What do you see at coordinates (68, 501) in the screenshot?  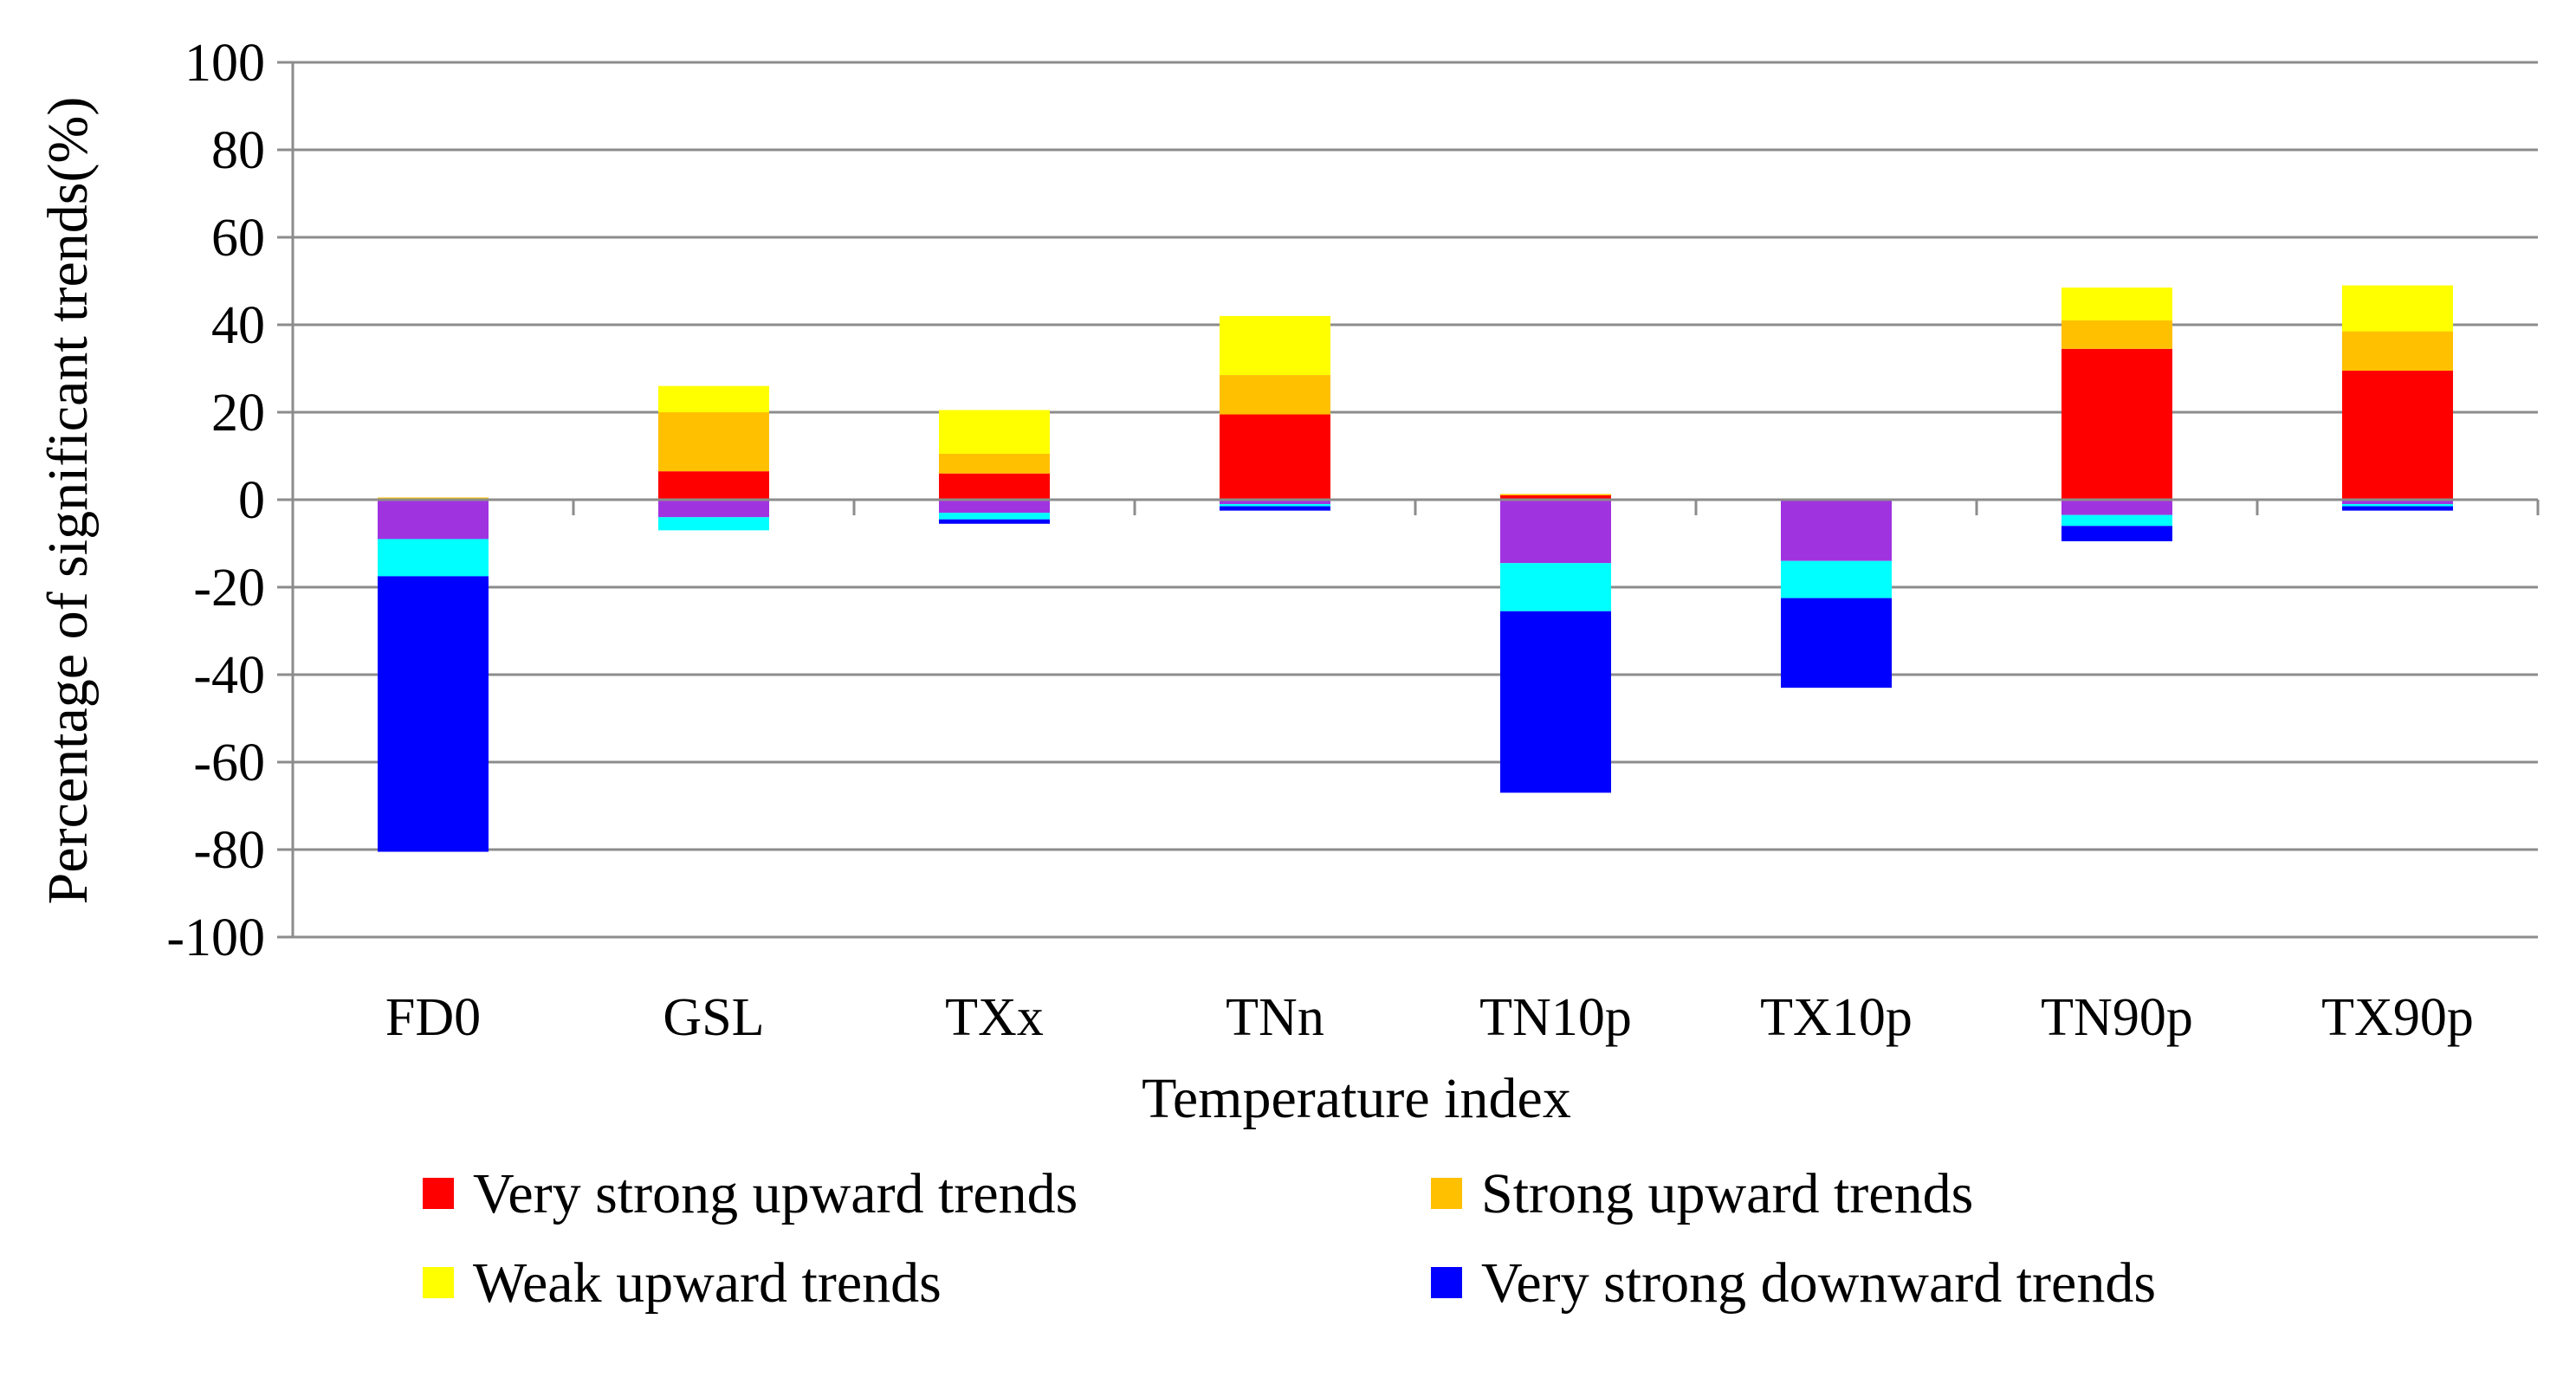 I see `y-axis-title: Percentage of significant trends(%)` at bounding box center [68, 501].